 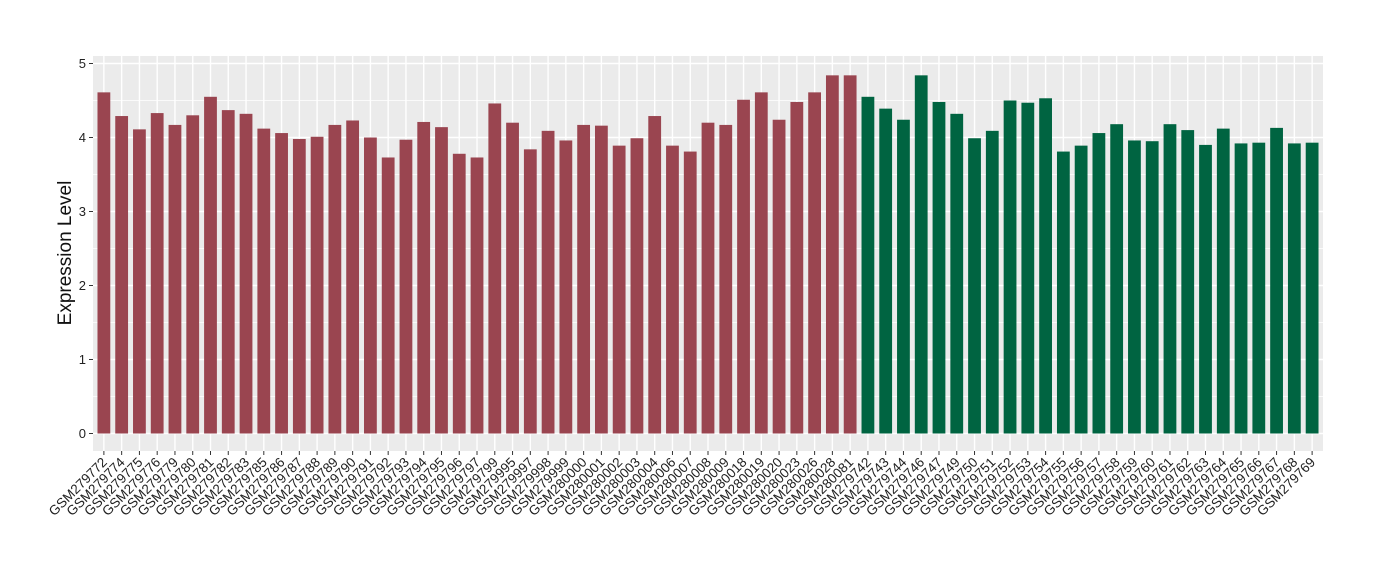 What do you see at coordinates (370, 285) in the screenshot?
I see `bar-GSM279791` at bounding box center [370, 285].